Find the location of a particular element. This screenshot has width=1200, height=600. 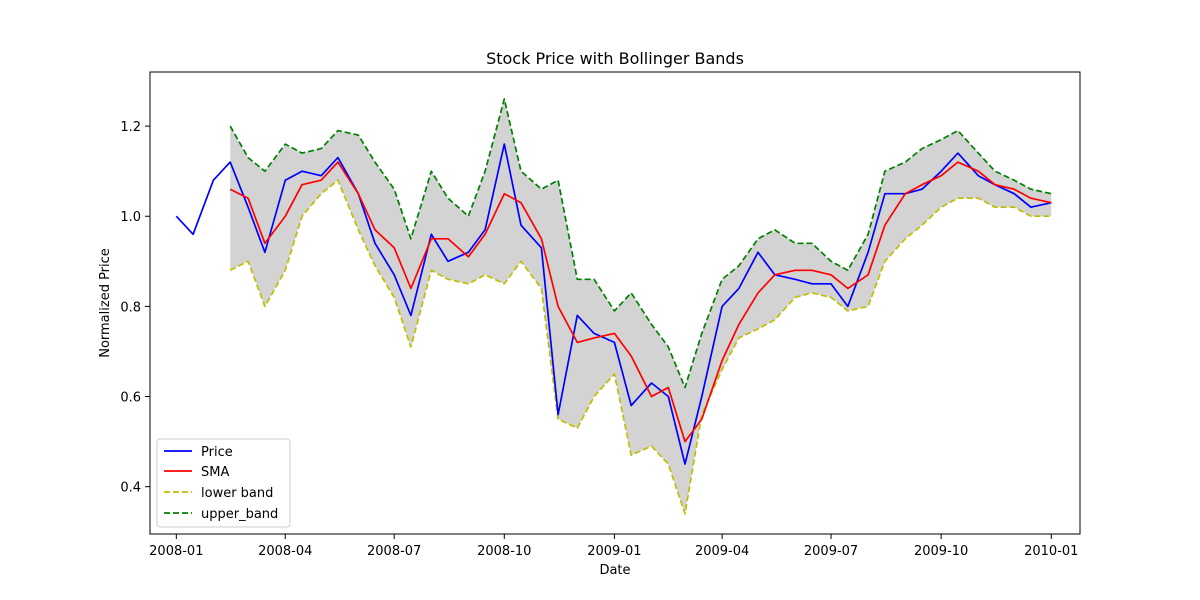

x-tick-label: 2008-04 is located at coordinates (285, 551).